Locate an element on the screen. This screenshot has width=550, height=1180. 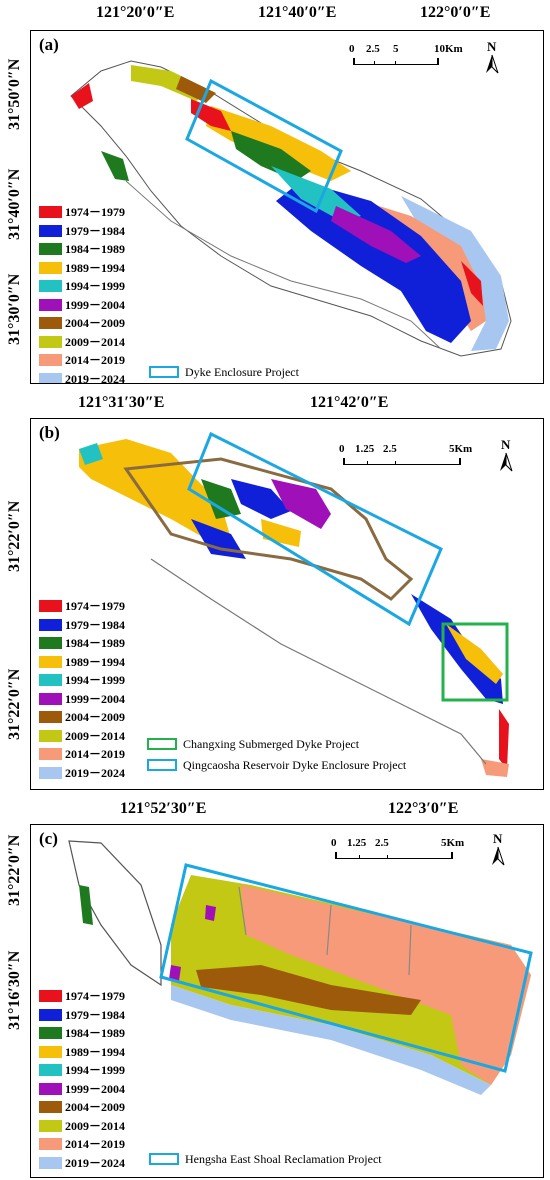
scale-num-b-1: 1.25 is located at coordinates (365, 449).